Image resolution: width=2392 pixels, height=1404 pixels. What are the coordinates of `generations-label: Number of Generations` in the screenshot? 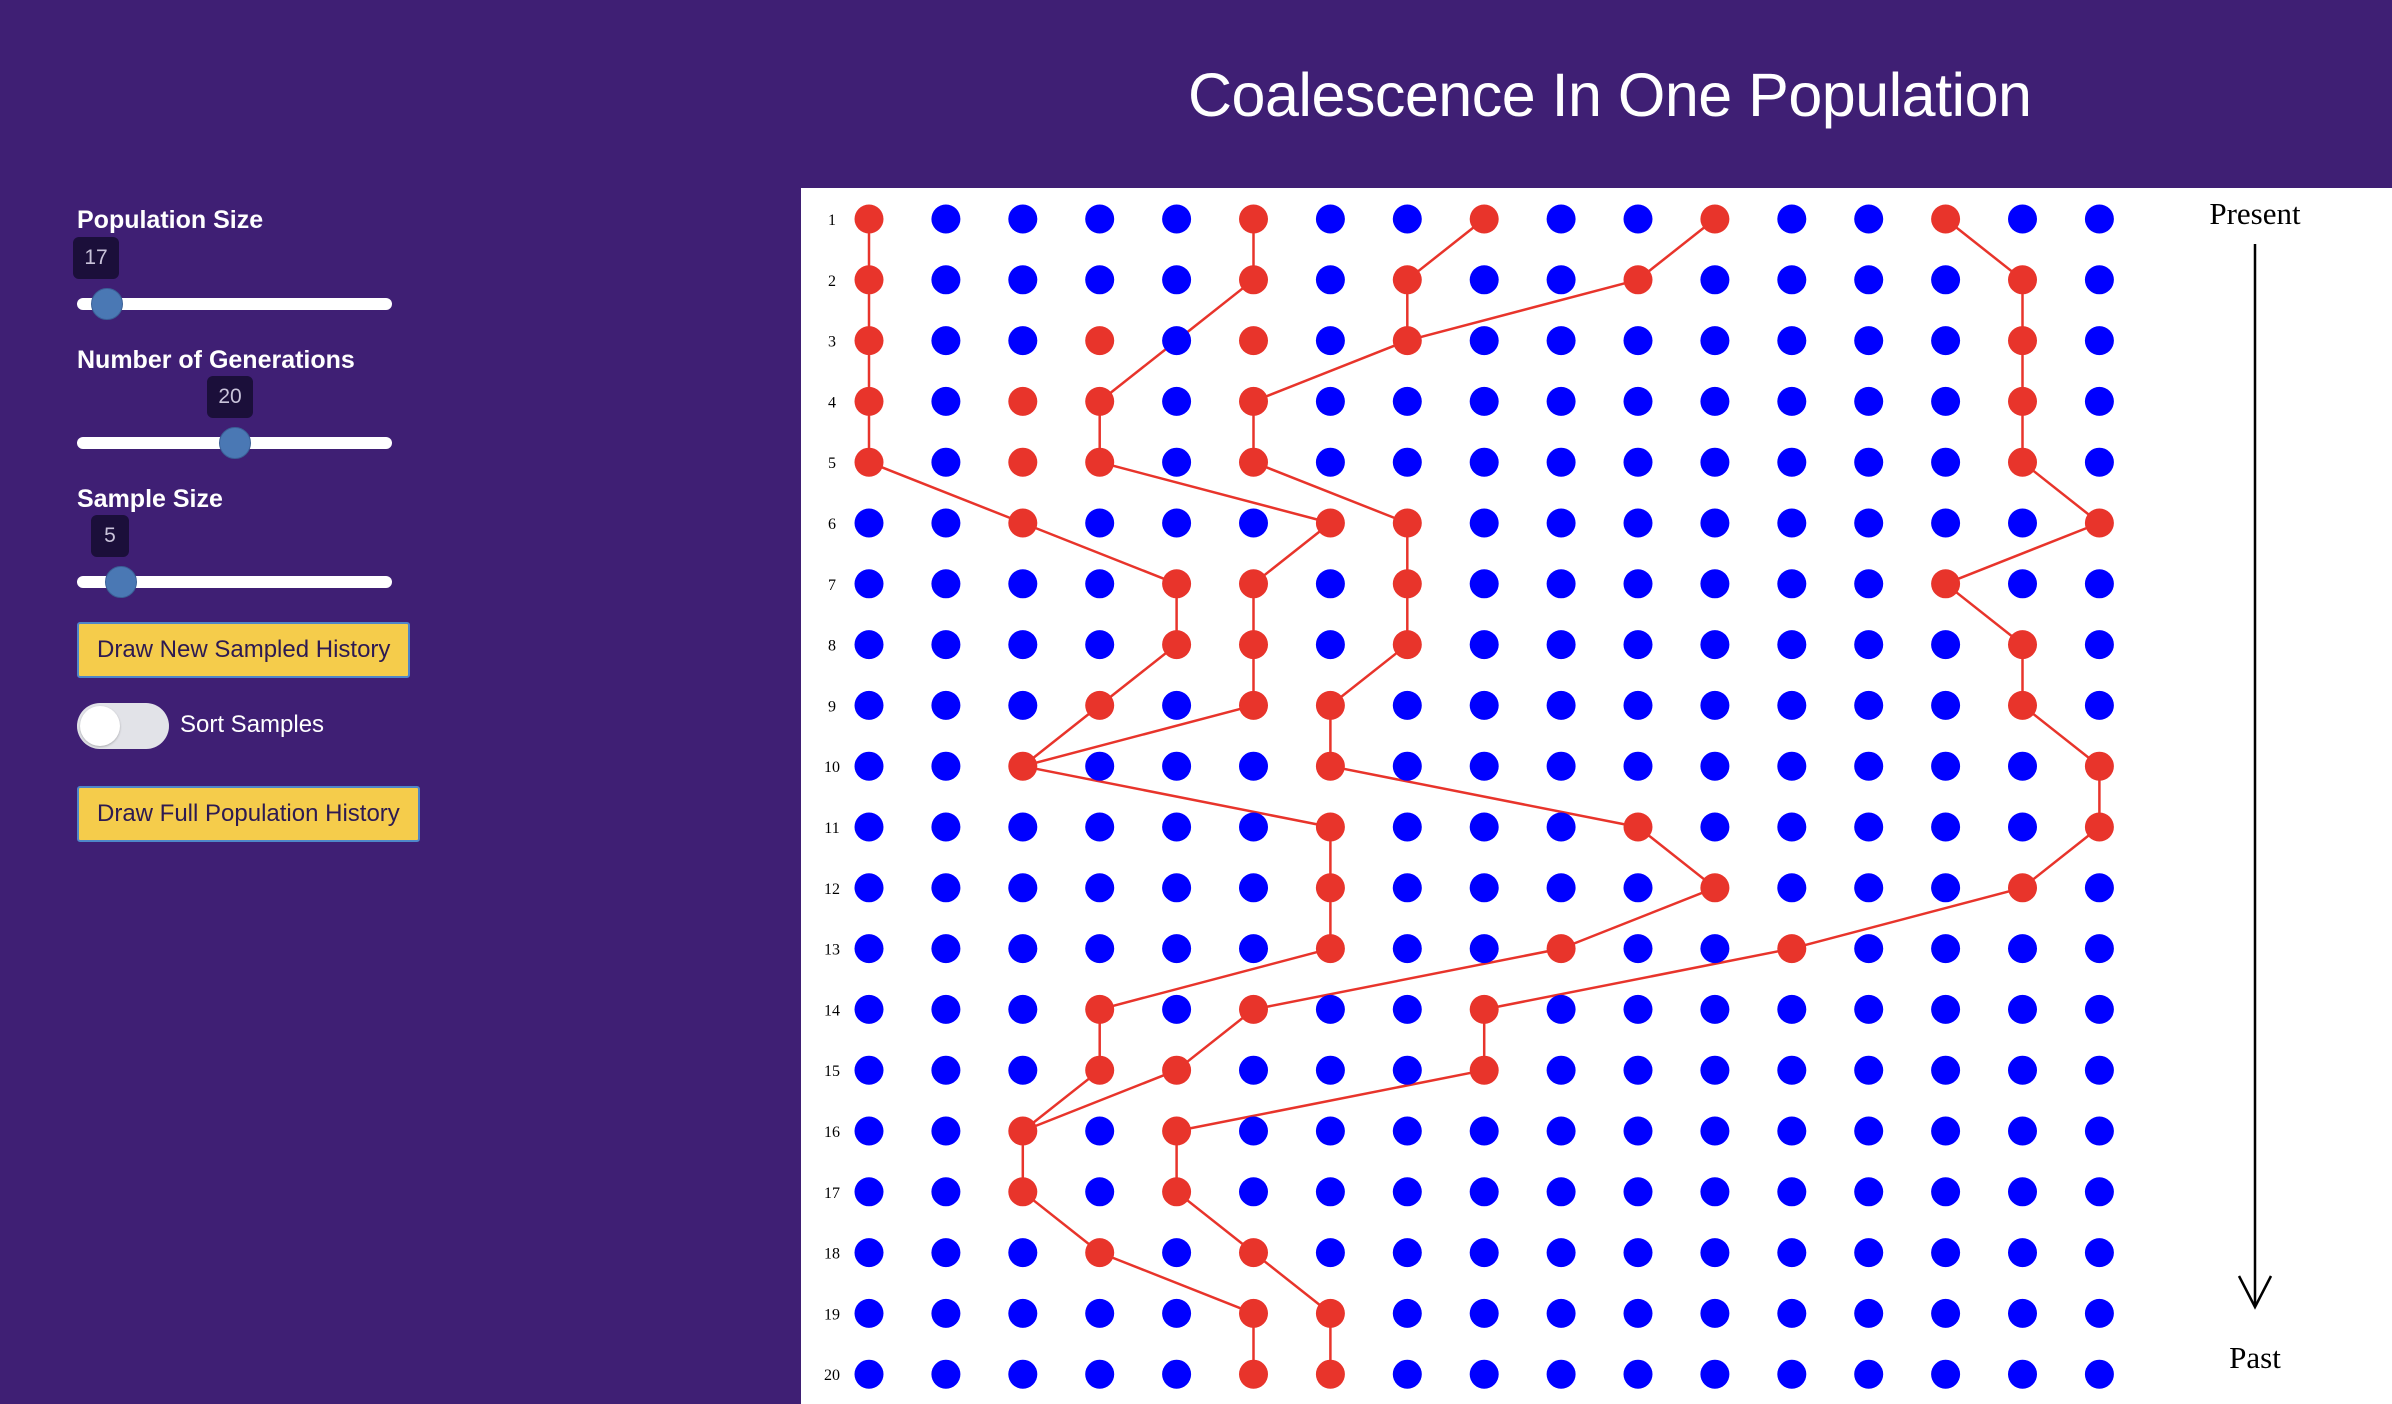 It's located at (216, 360).